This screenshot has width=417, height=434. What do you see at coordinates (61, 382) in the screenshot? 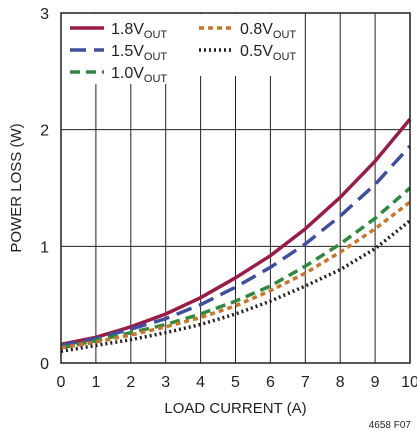
I see `x-tick-label: 0` at bounding box center [61, 382].